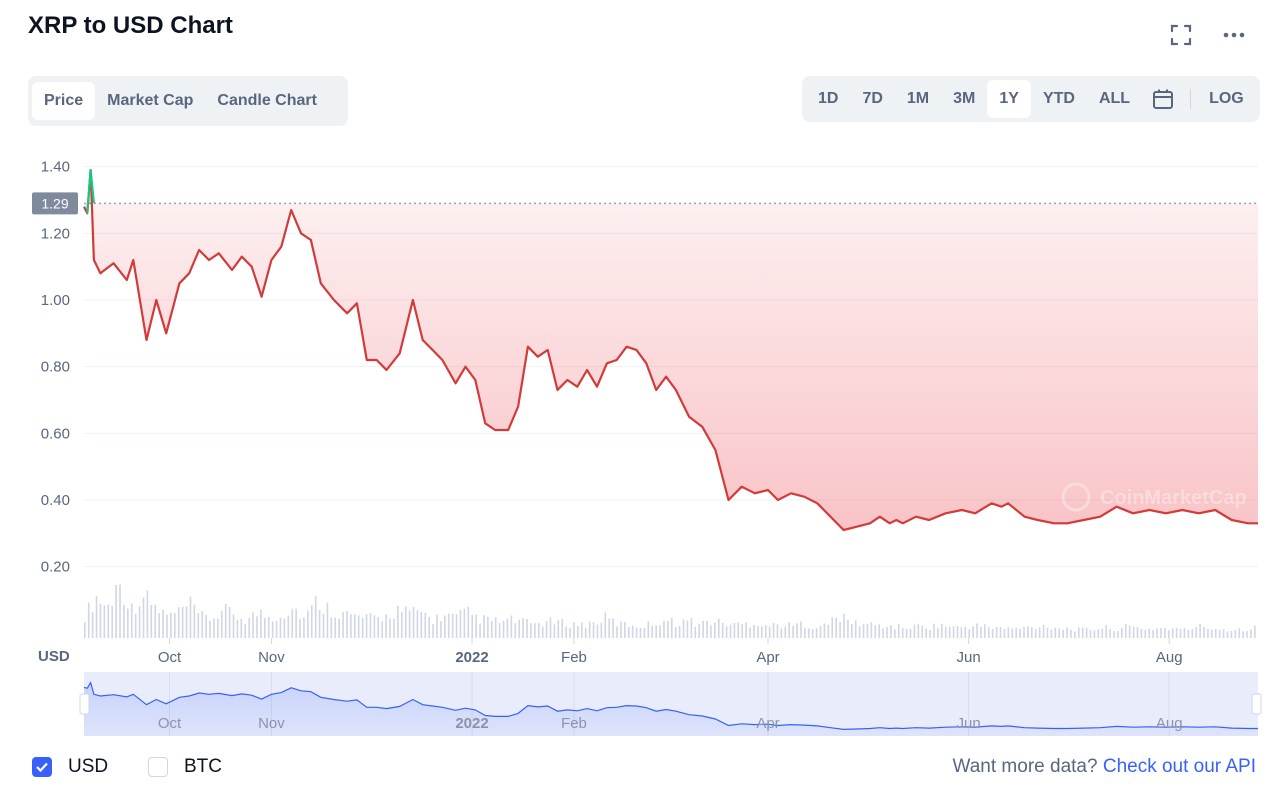 This screenshot has width=1280, height=791. I want to click on calendar-icon, so click(1163, 99).